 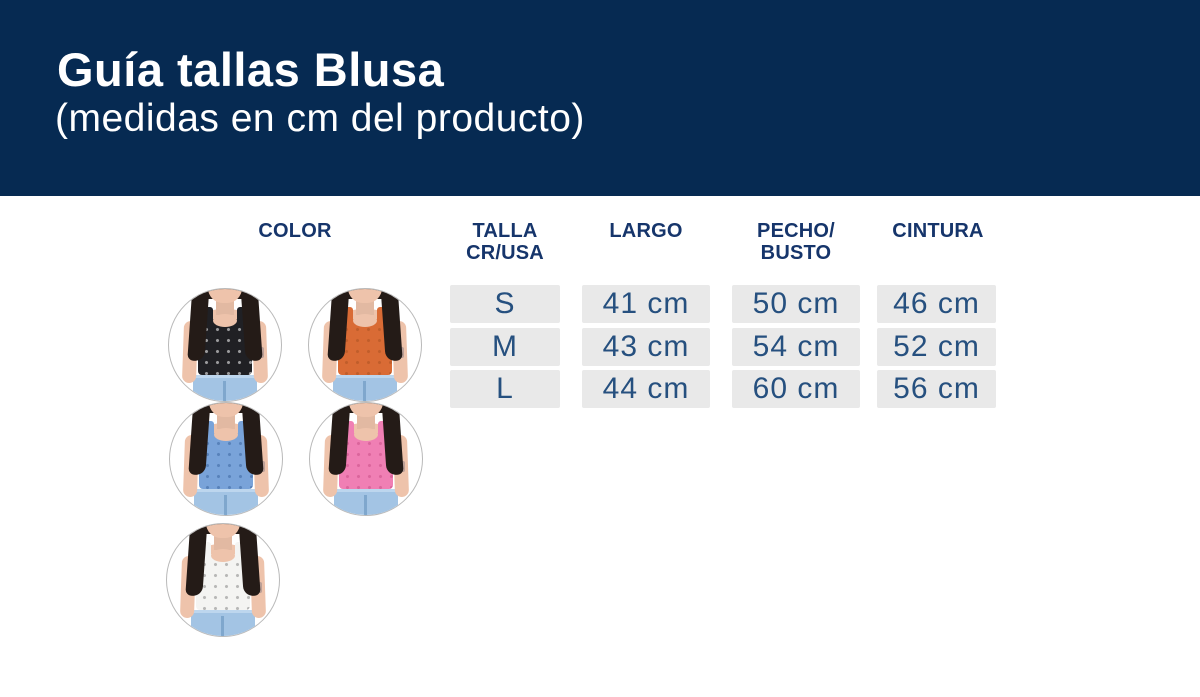 What do you see at coordinates (796, 304) in the screenshot?
I see `pecho-cell-s: 50 cm` at bounding box center [796, 304].